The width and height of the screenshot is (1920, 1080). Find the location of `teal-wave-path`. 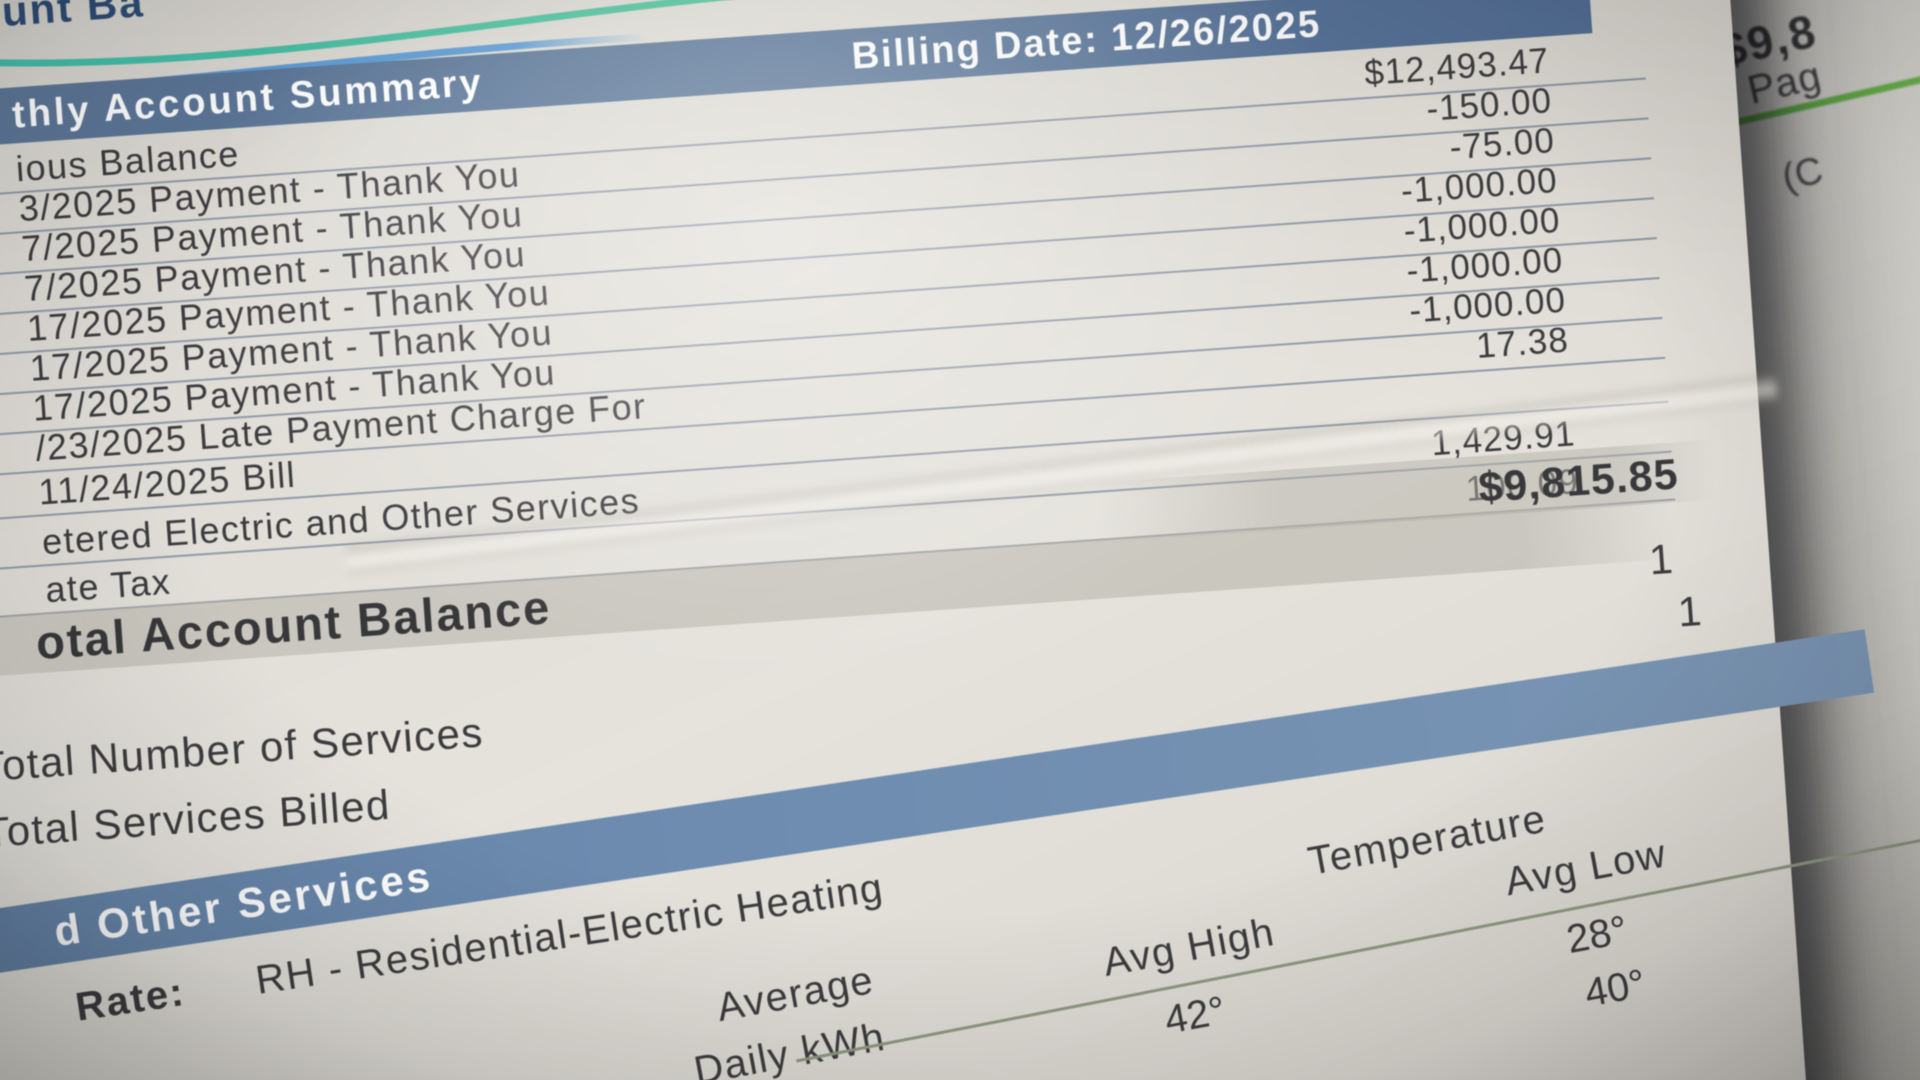

teal-wave-path is located at coordinates (720, 33).